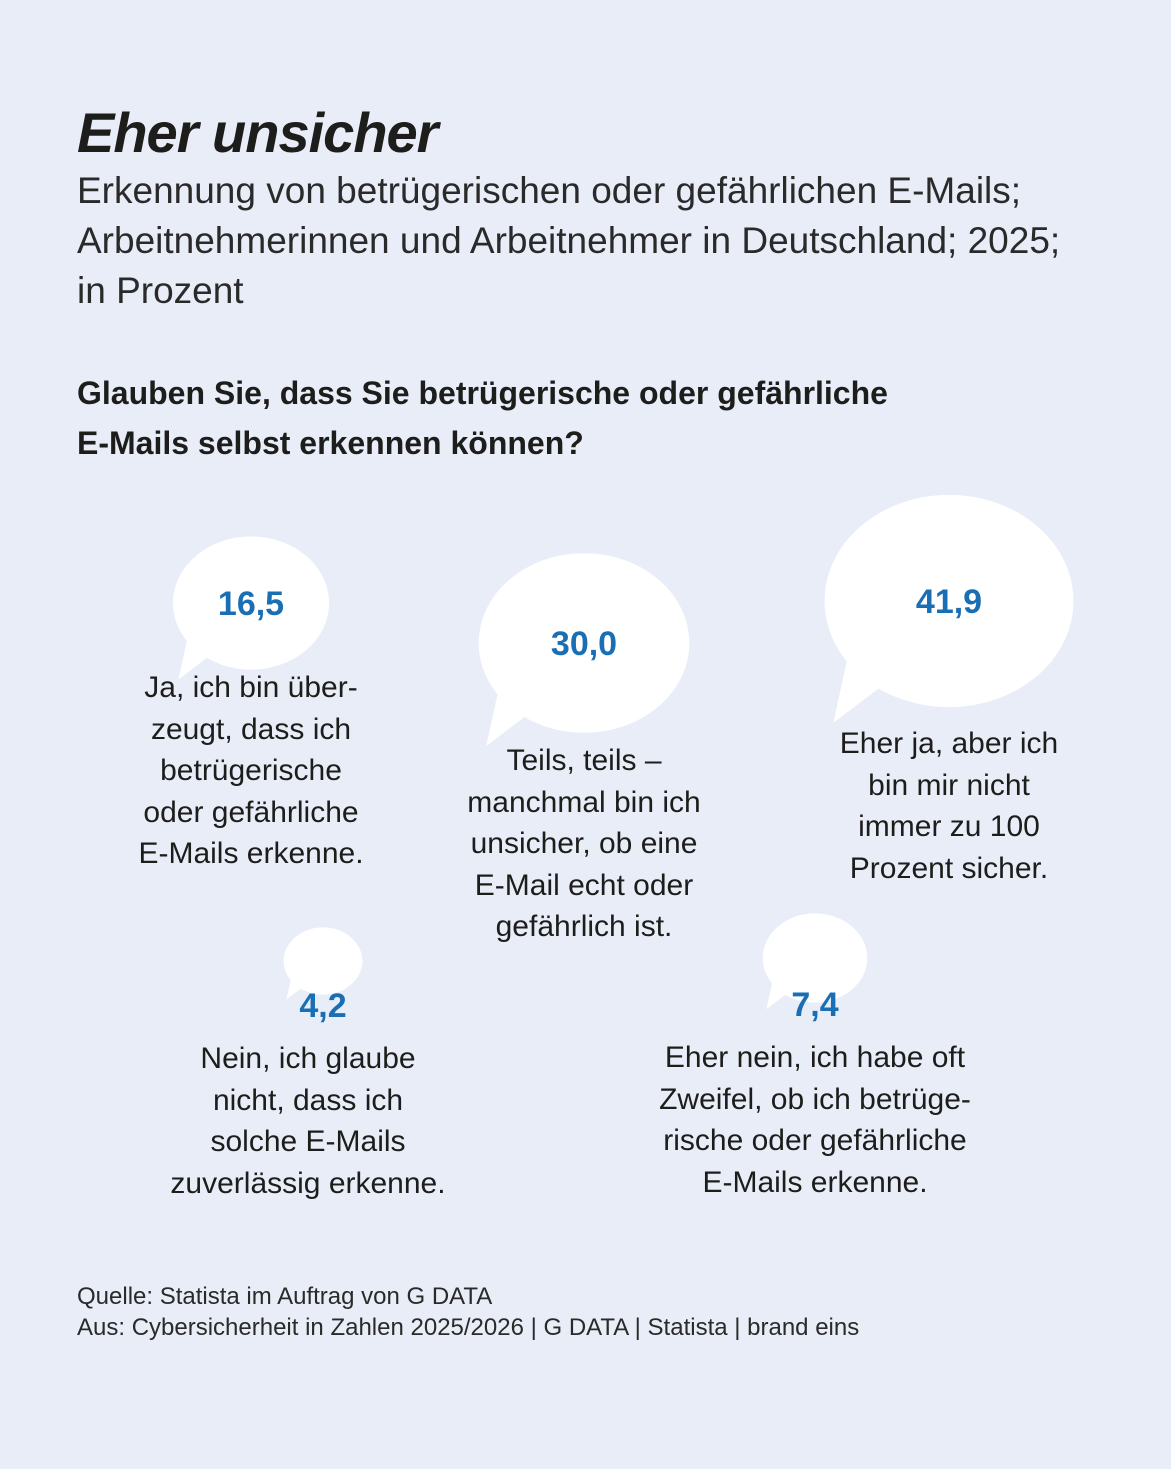 The width and height of the screenshot is (1171, 1469). Describe the element at coordinates (949, 868) in the screenshot. I see `answer-label-3-line-4: Prozent sicher.` at that location.